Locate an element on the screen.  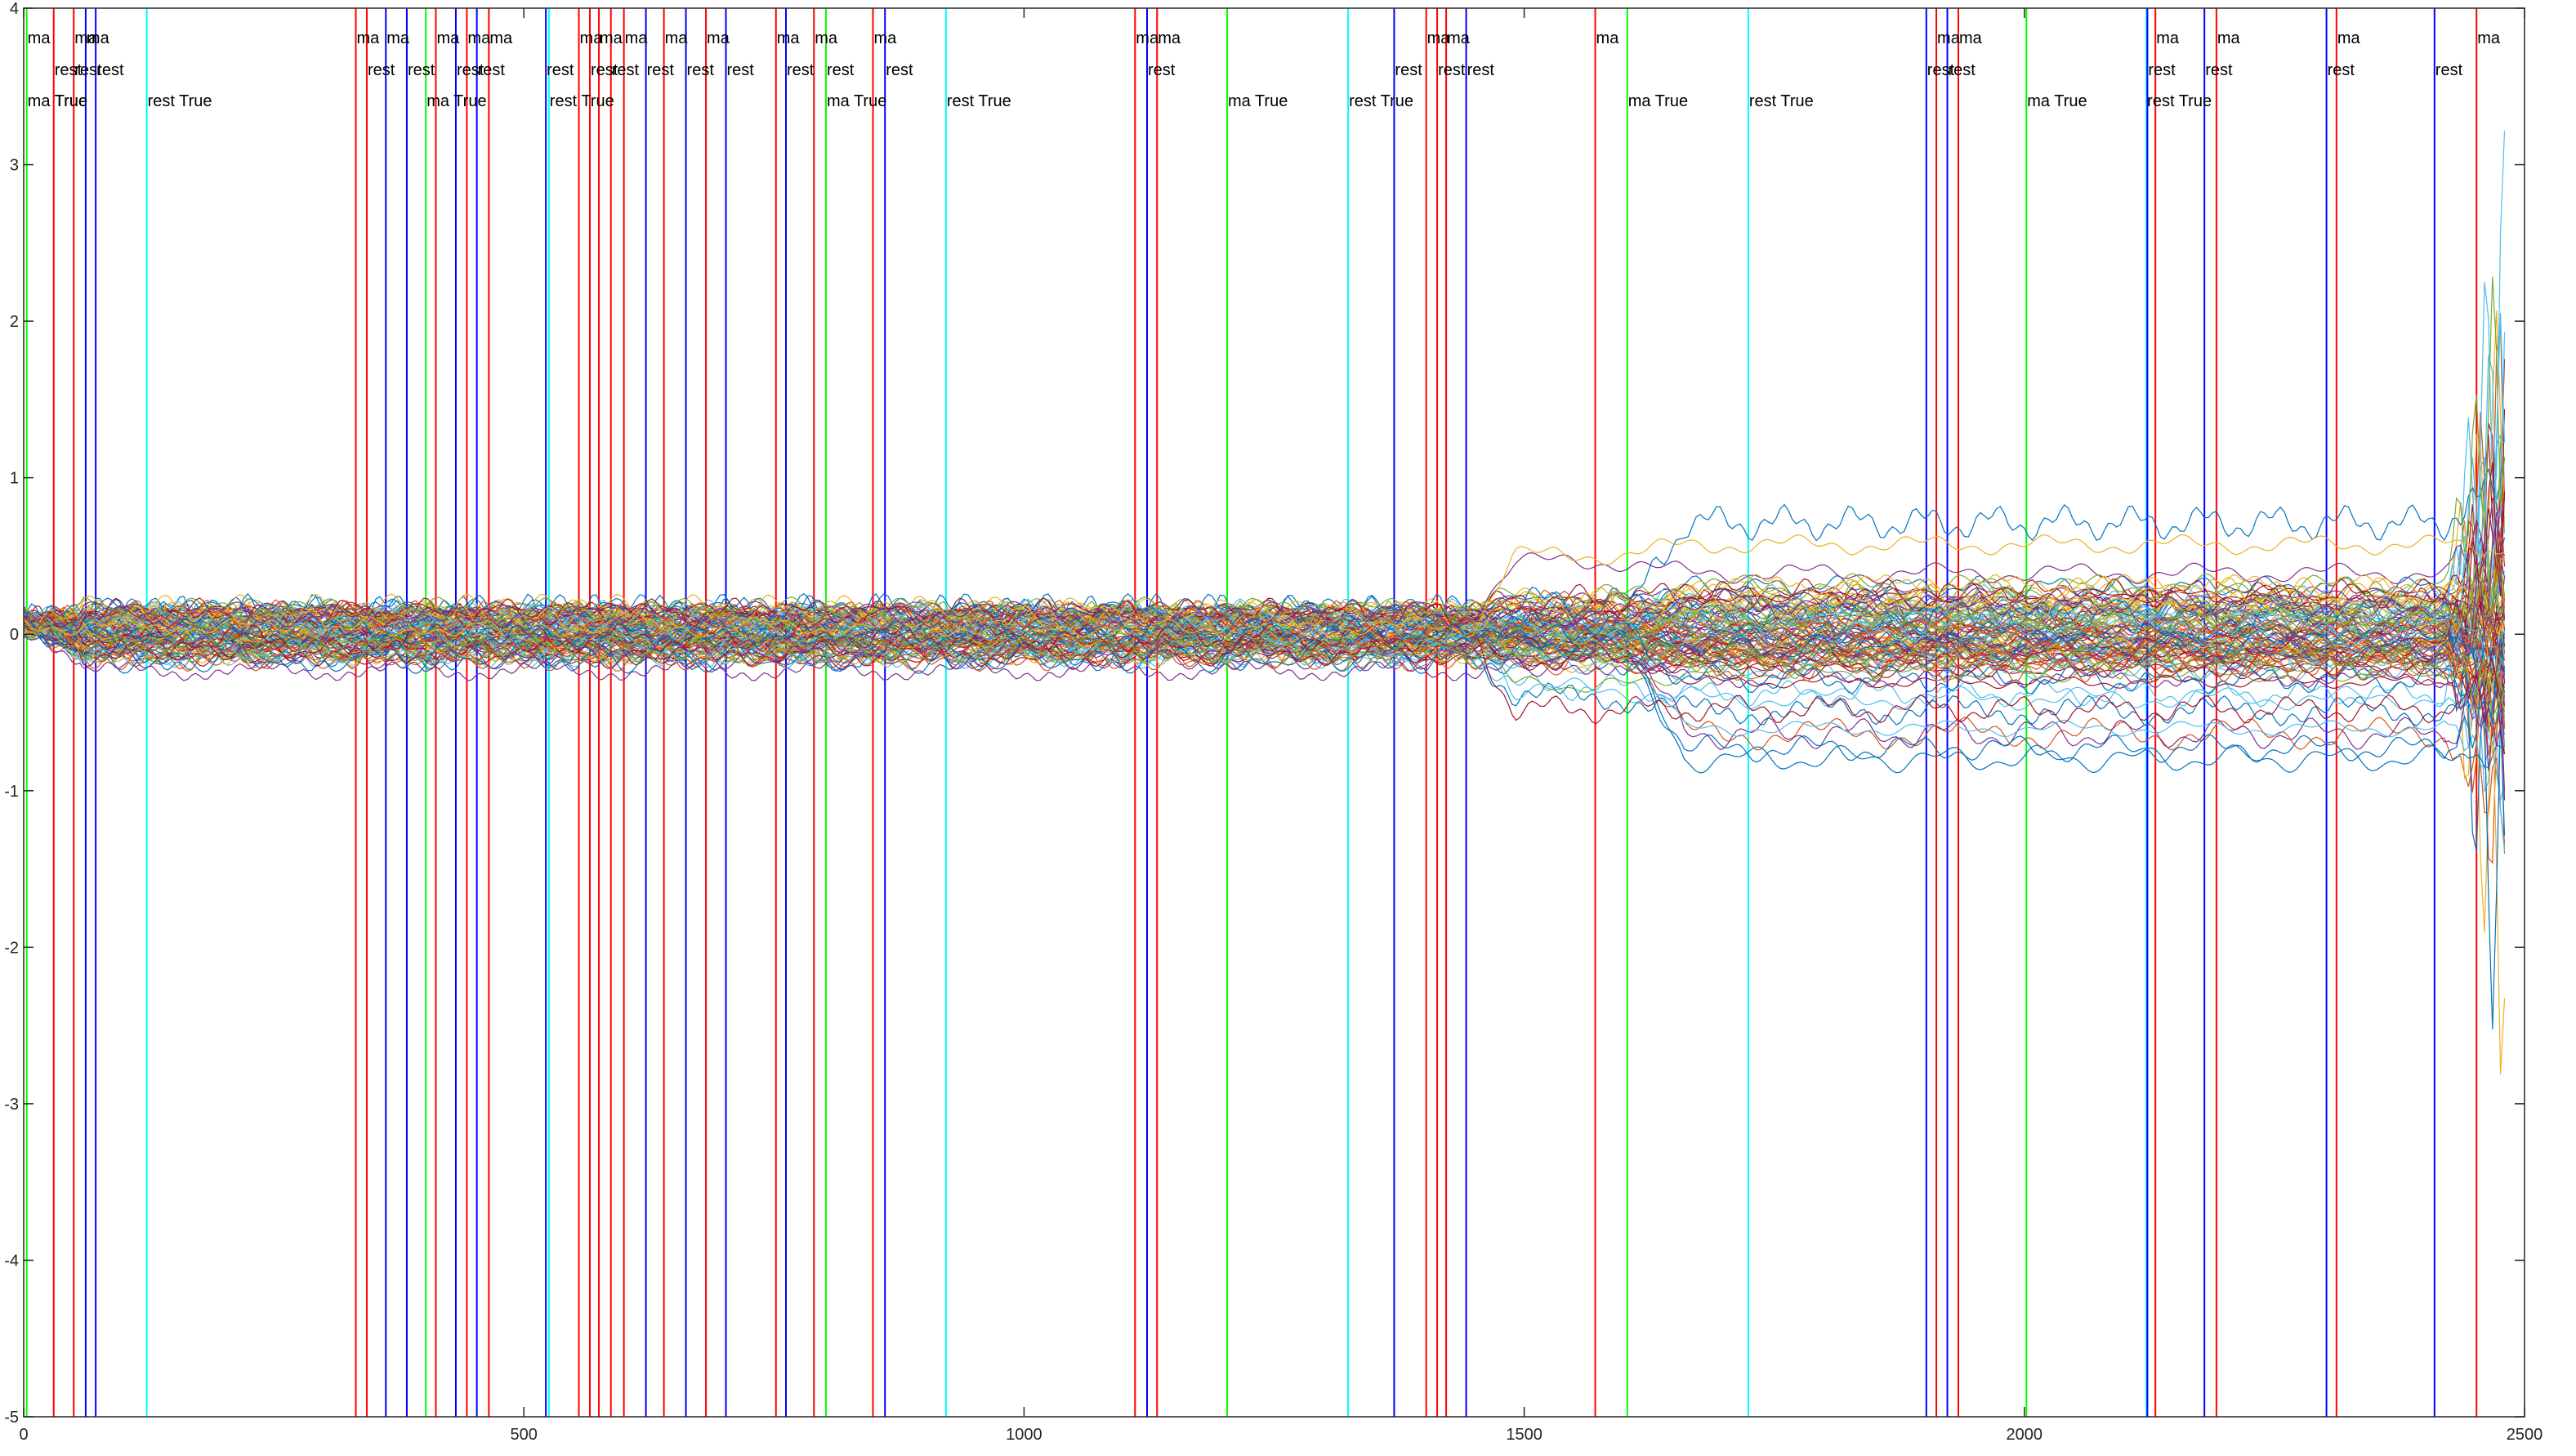
x-tick-label: 2500 is located at coordinates (2525, 1435).